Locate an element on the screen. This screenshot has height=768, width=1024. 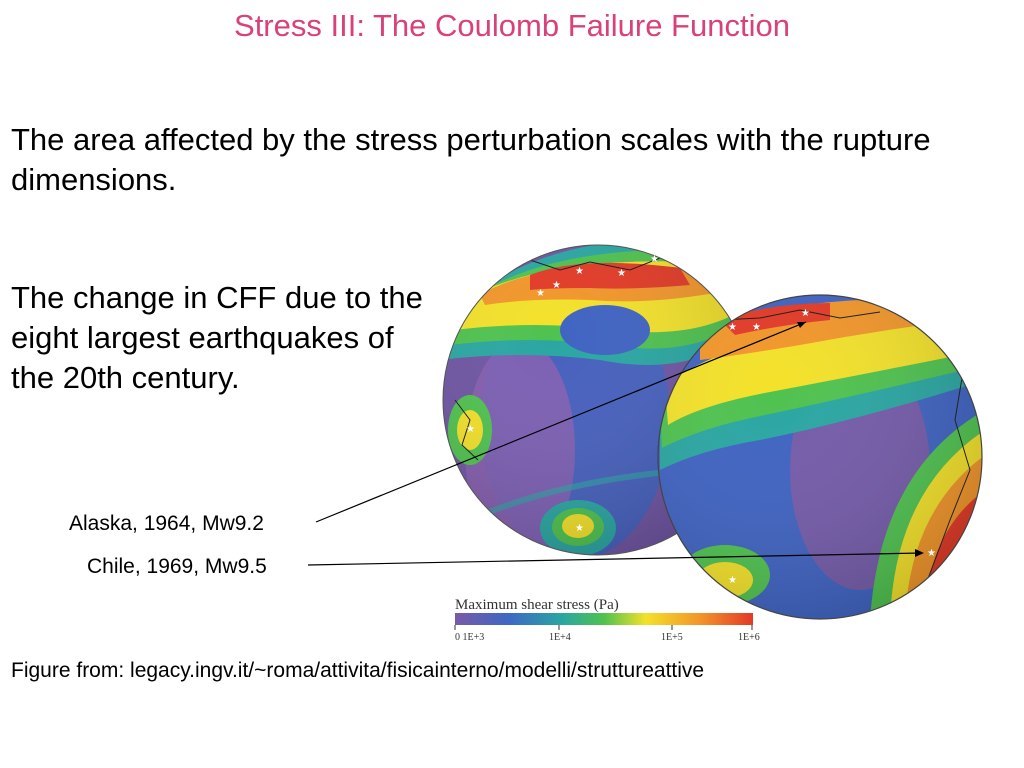
alaska-label: Alaska, 1964, Mw9.2 is located at coordinates (166, 523).